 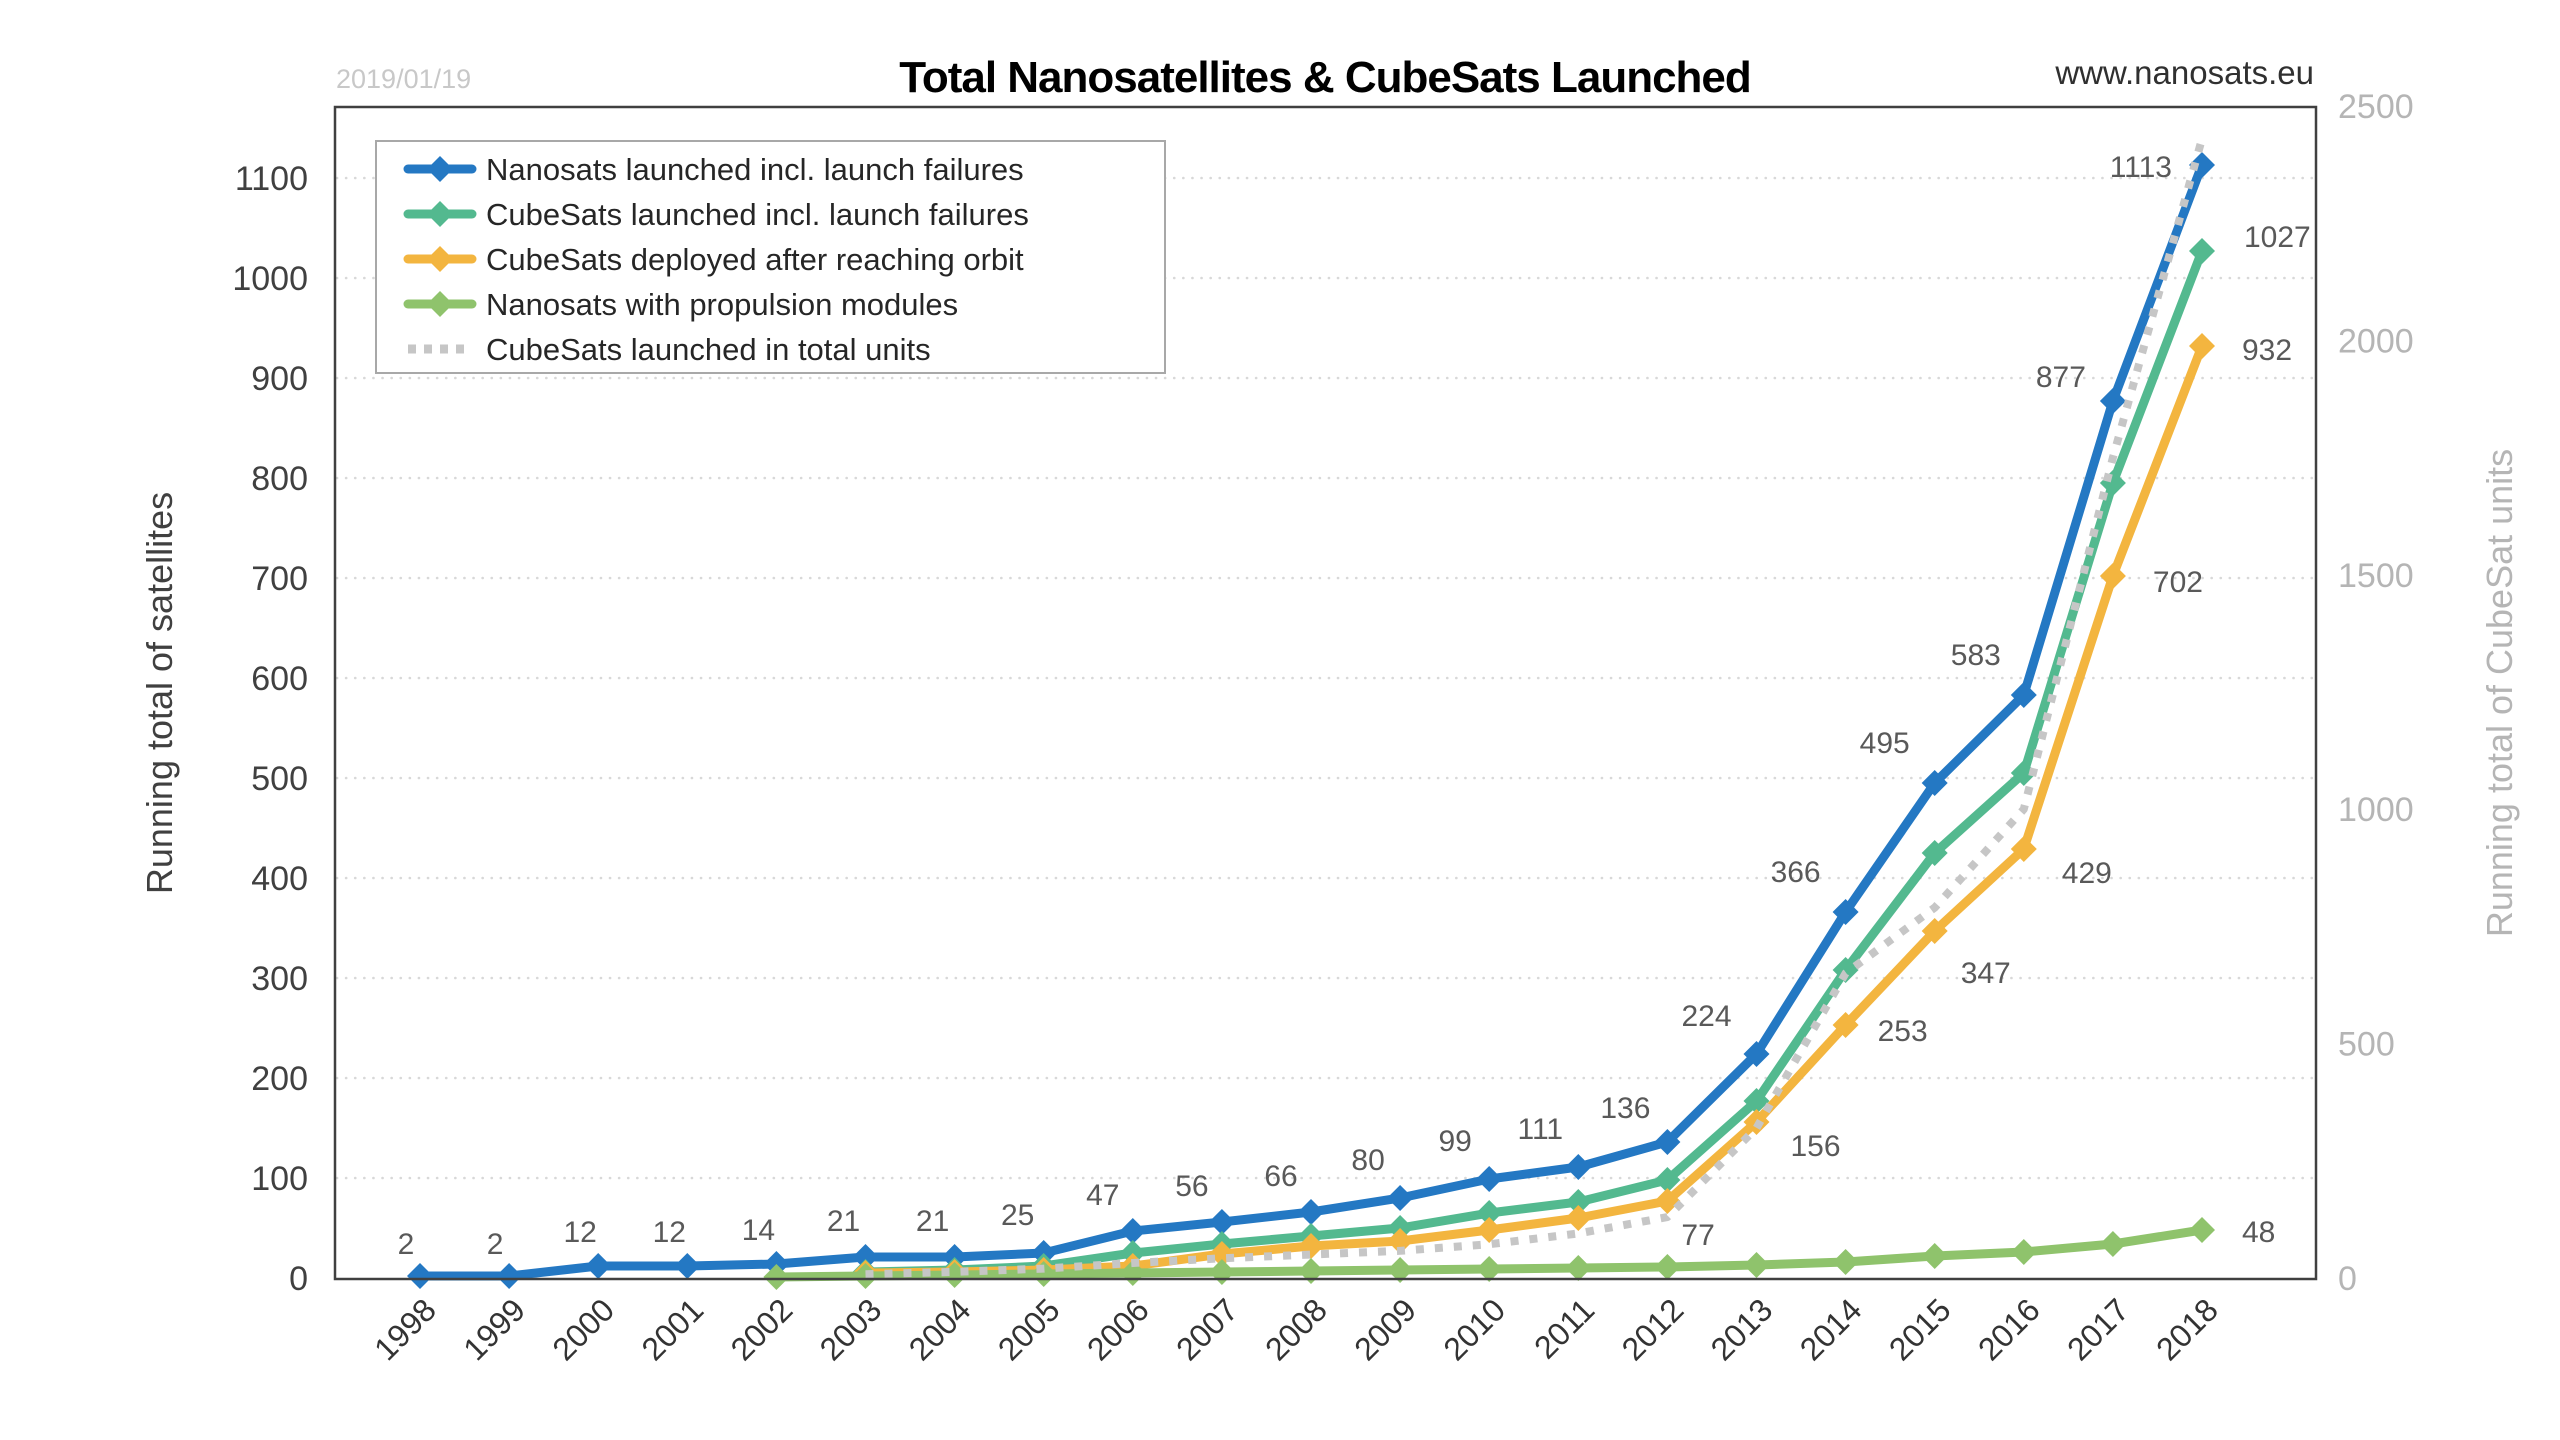 I want to click on series-line, so click(x=1489, y=1253).